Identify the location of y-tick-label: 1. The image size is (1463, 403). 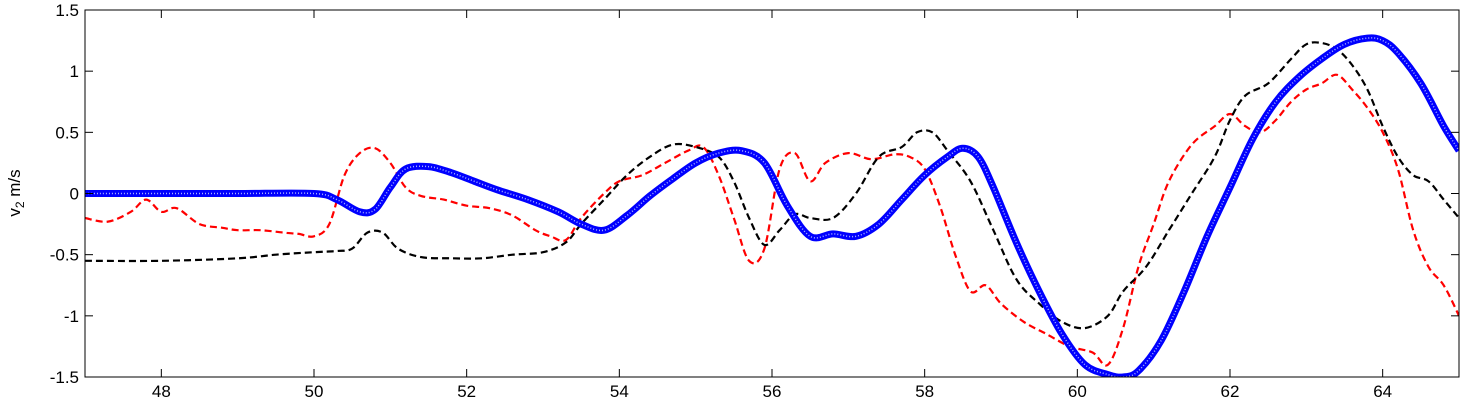
(74, 71).